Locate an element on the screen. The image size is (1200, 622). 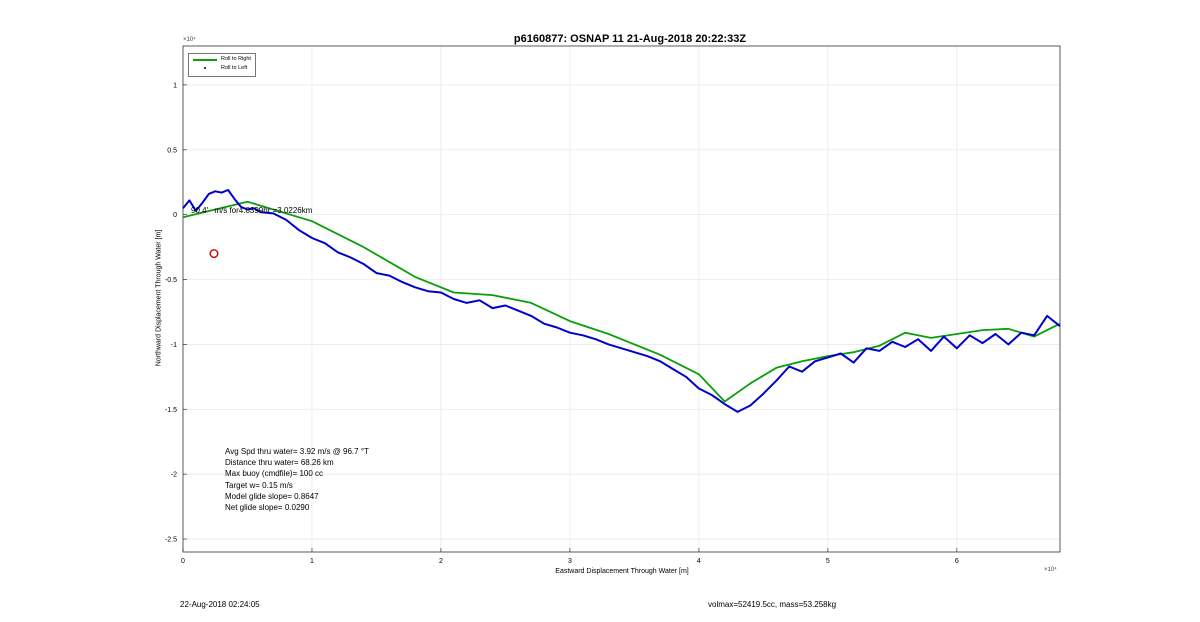
footer-timestamp: 22-Aug-2018 02:24:05 is located at coordinates (220, 604).